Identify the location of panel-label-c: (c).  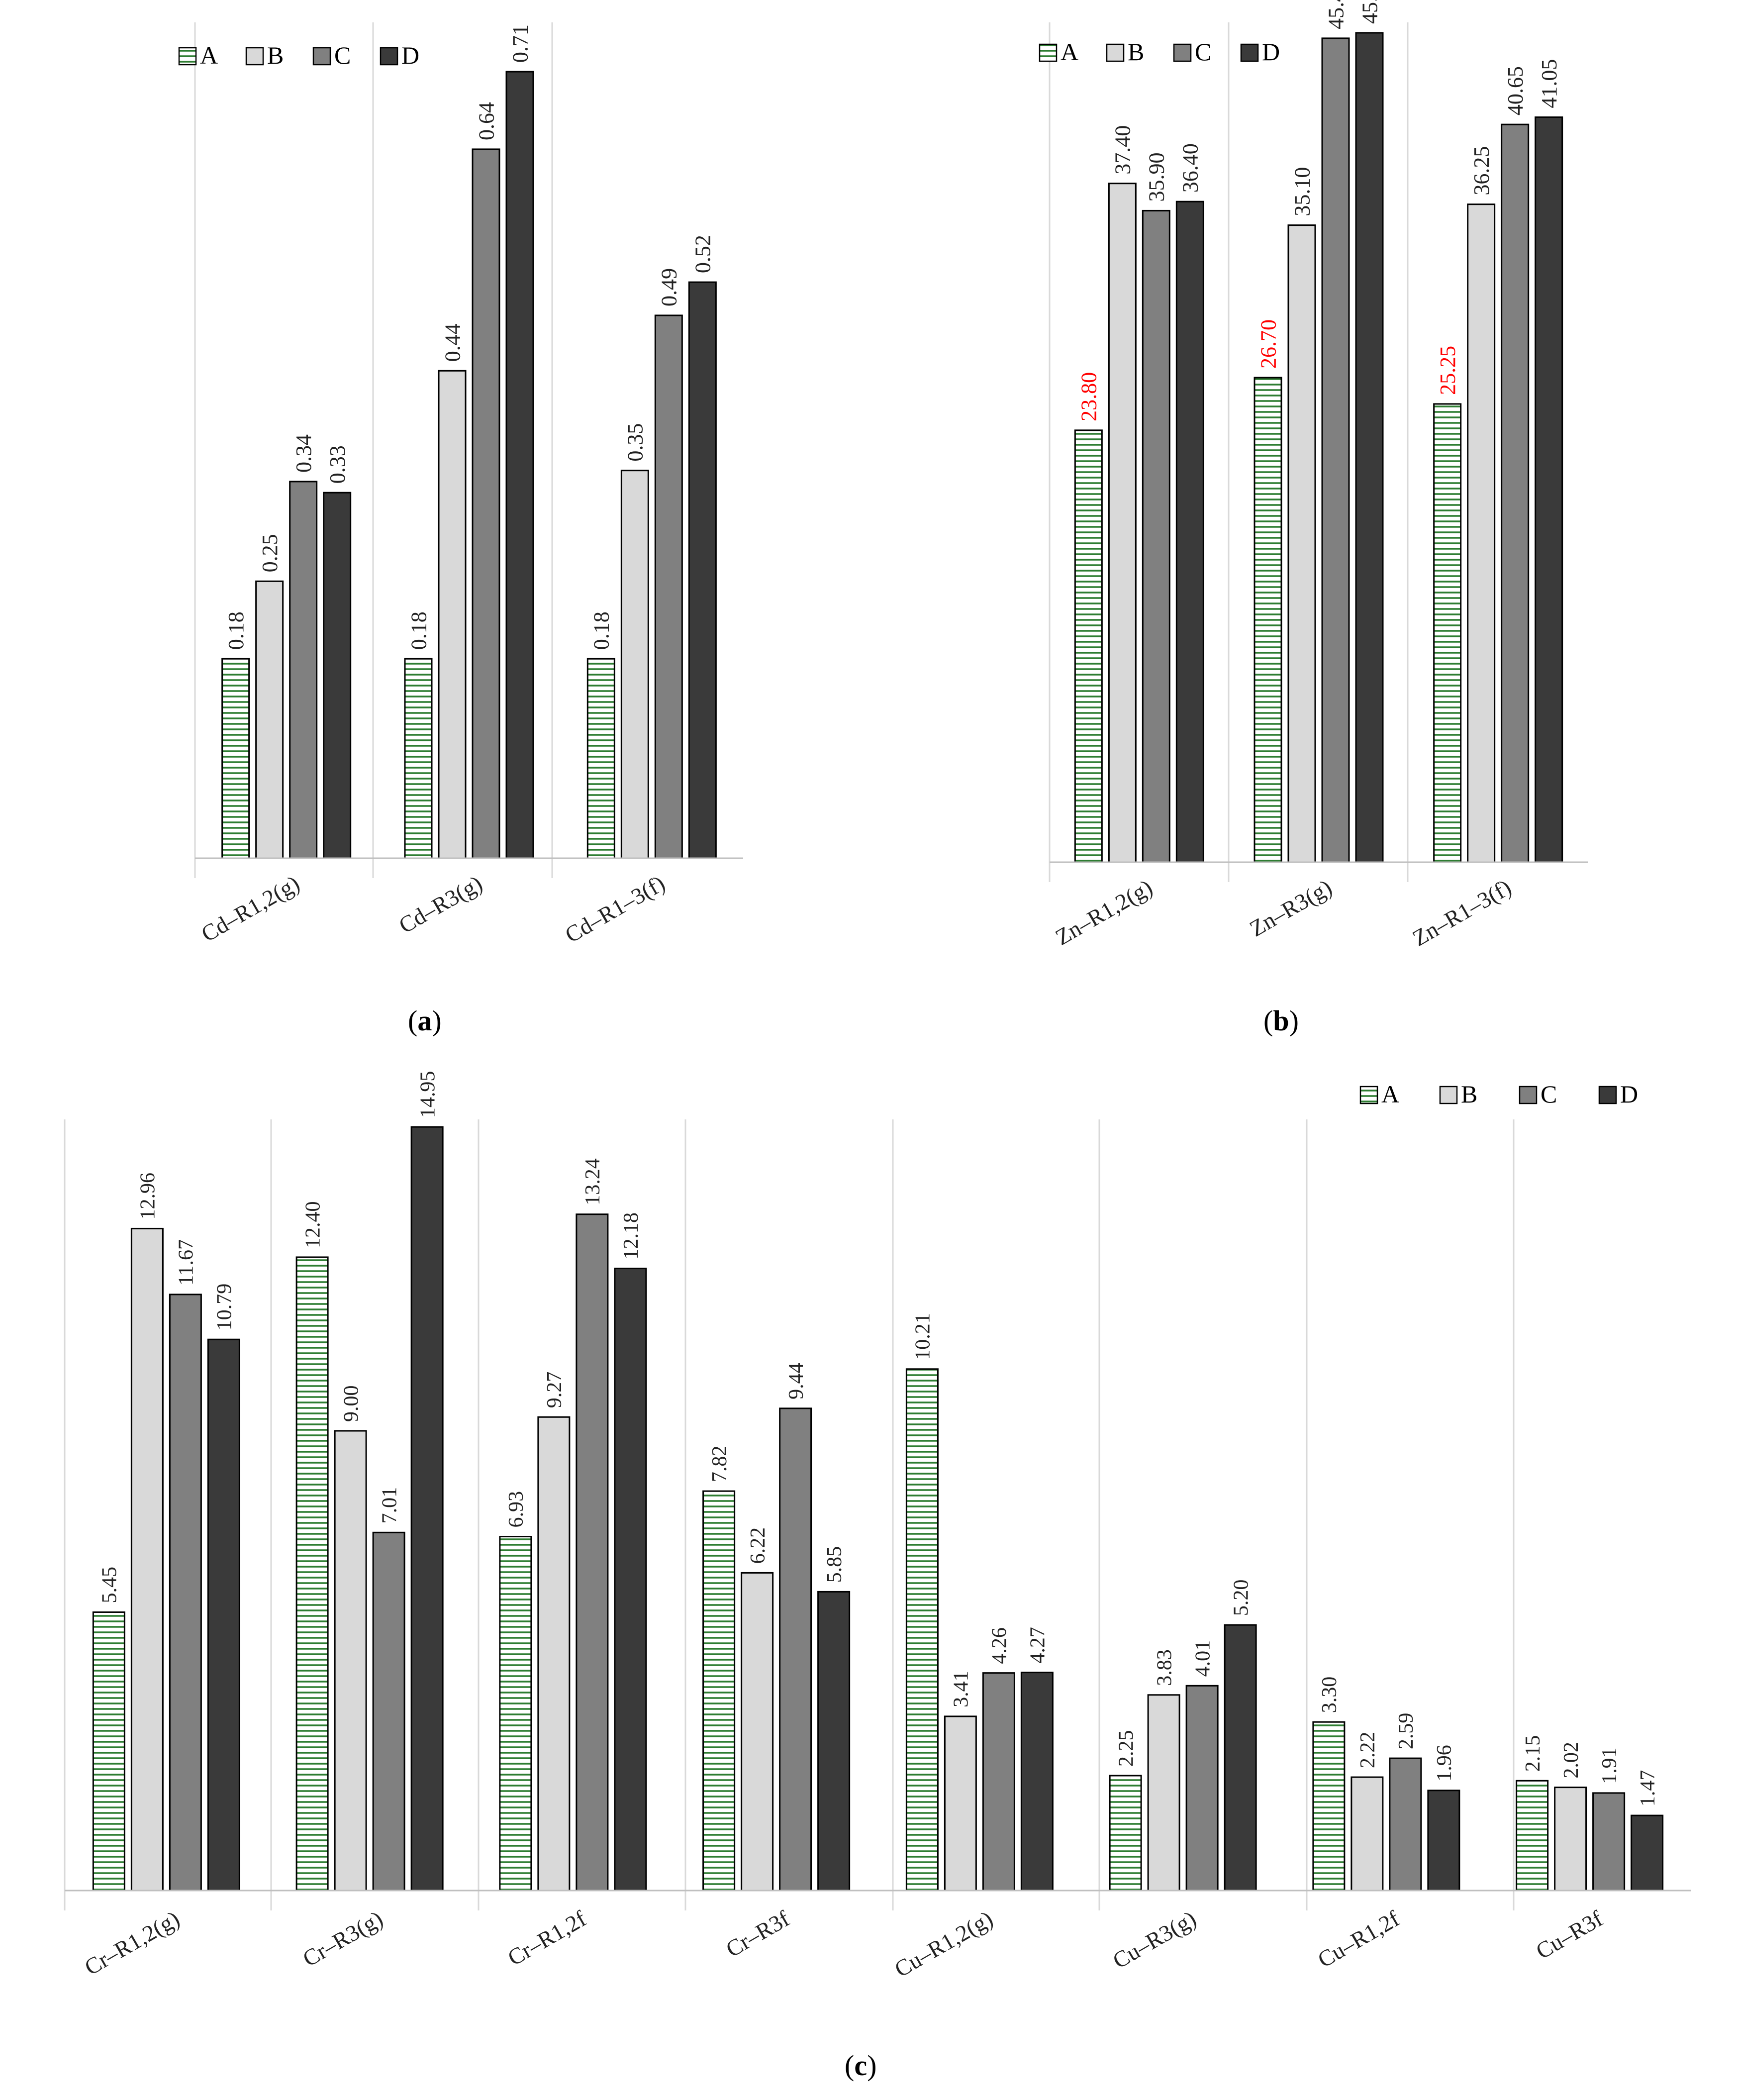
(860, 2065).